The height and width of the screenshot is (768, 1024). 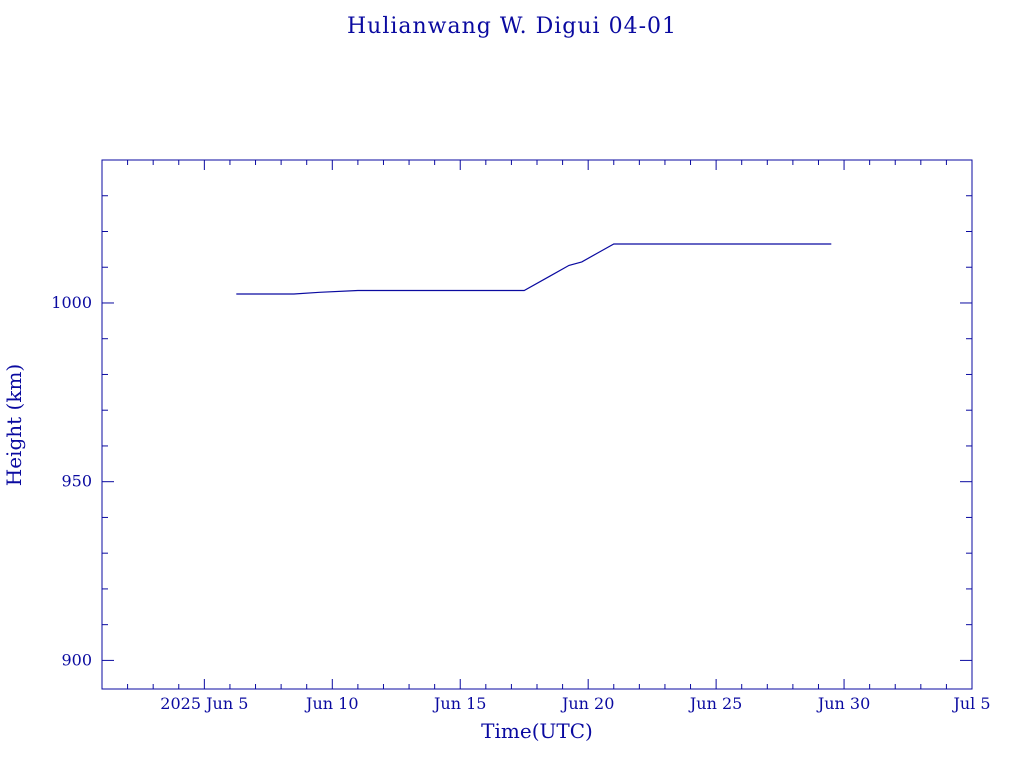 What do you see at coordinates (587, 703) in the screenshot?
I see `x-tick-label: Jun 20` at bounding box center [587, 703].